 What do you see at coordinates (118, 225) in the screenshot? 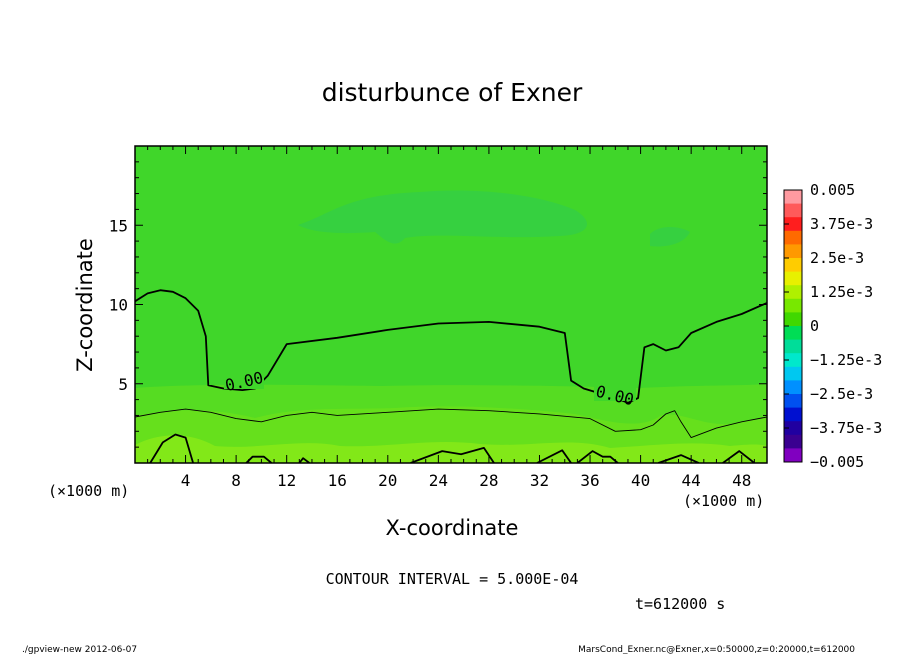
I see `y-tick-label: 15` at bounding box center [118, 225].